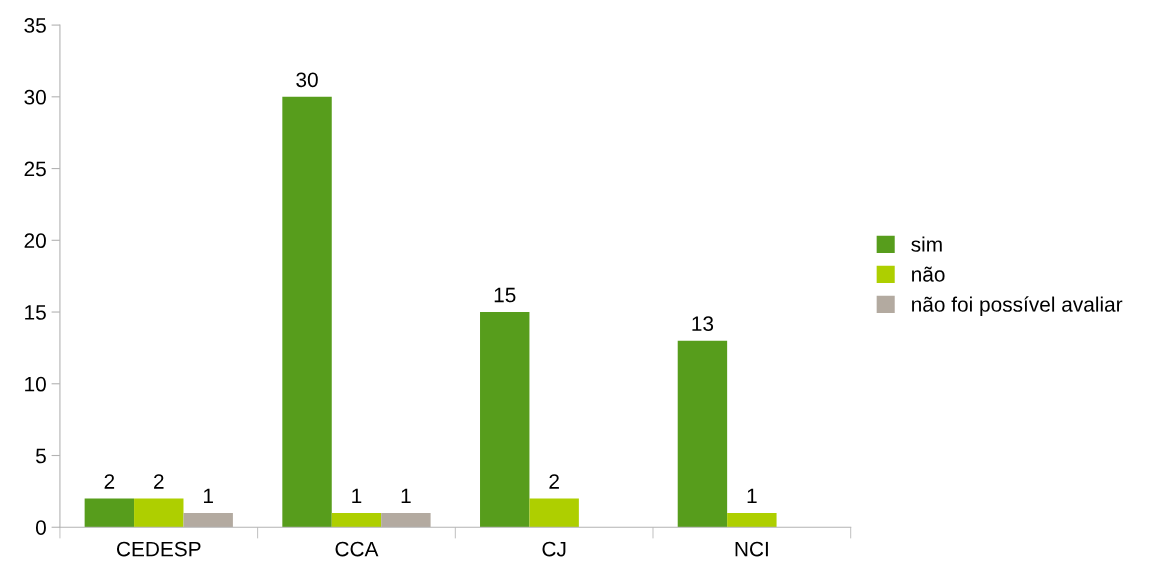 The height and width of the screenshot is (570, 1175). I want to click on data-label: 15, so click(505, 295).